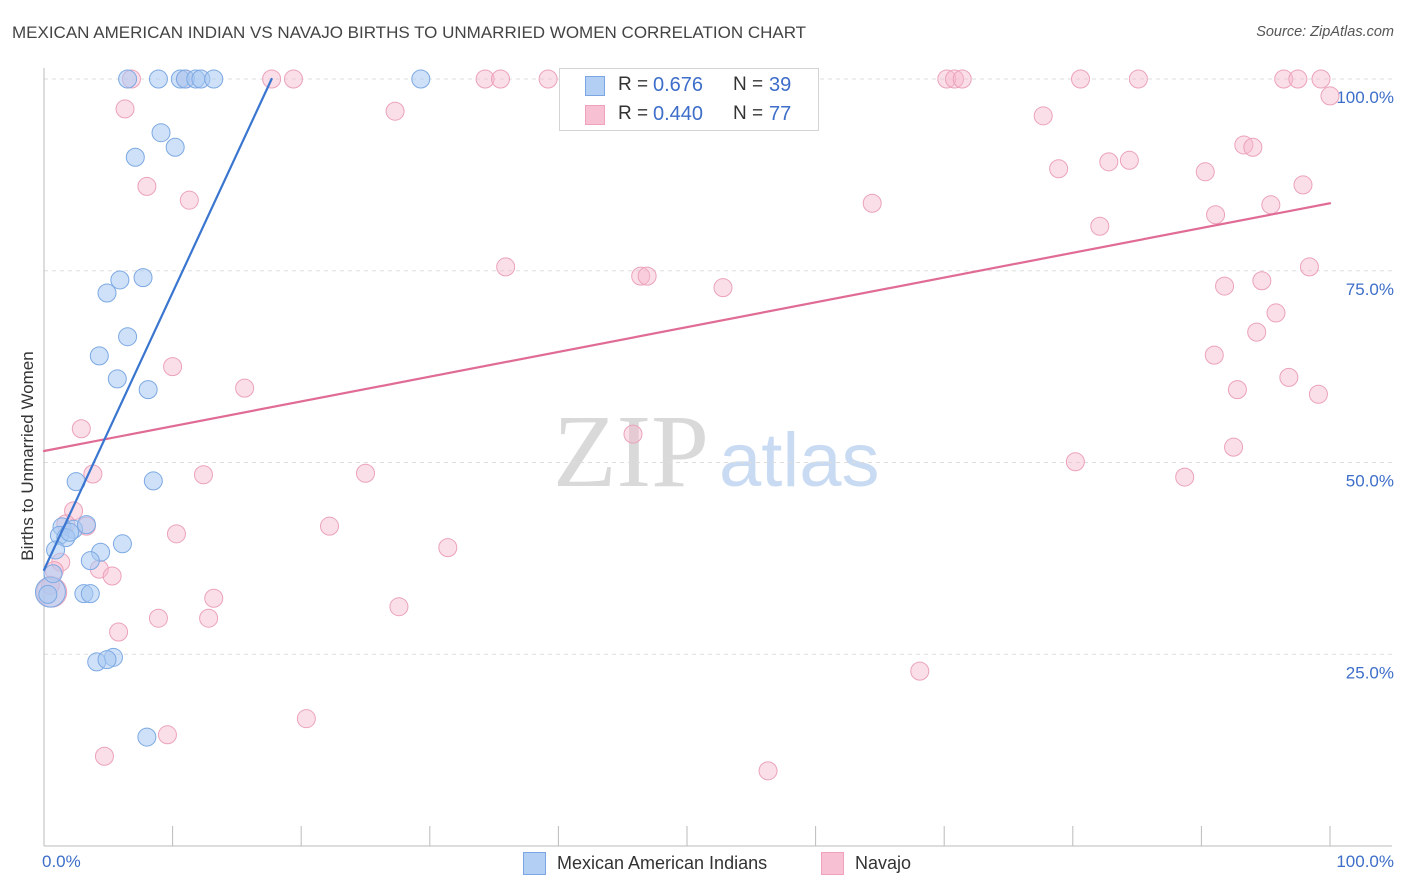 The image size is (1406, 892). What do you see at coordinates (1325, 32) in the screenshot?
I see `source-credit: Source: ZipAtlas.com` at bounding box center [1325, 32].